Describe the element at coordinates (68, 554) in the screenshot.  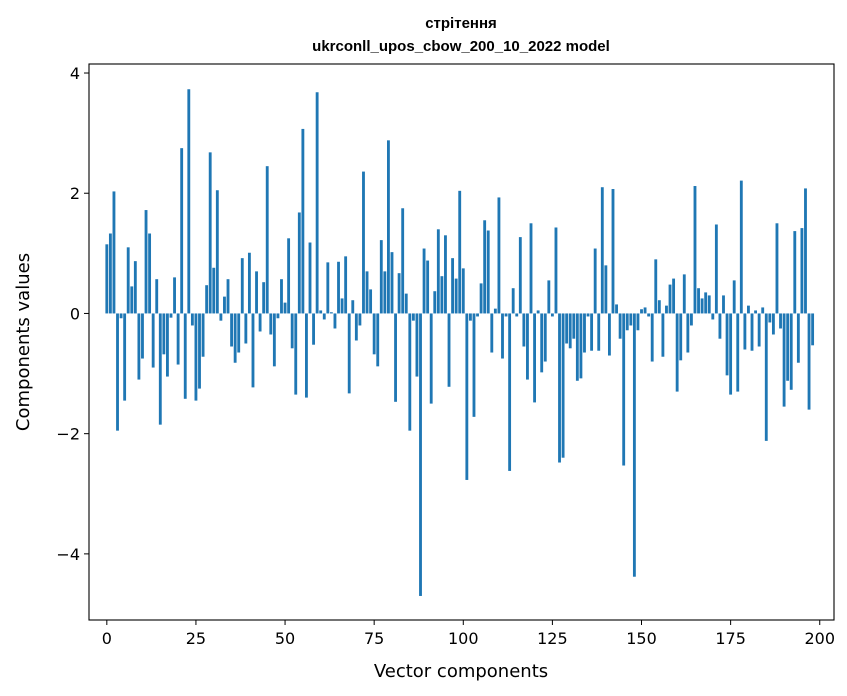
I see `y-tick-label: −4` at that location.